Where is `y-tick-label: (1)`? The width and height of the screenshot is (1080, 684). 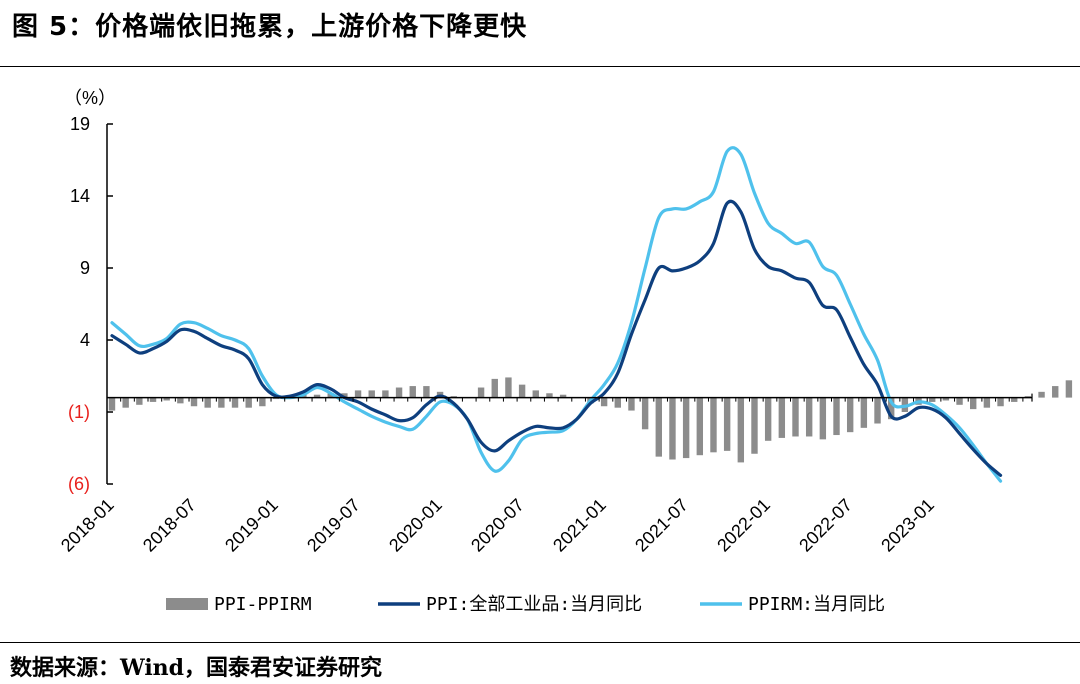
y-tick-label: (1) is located at coordinates (79, 412).